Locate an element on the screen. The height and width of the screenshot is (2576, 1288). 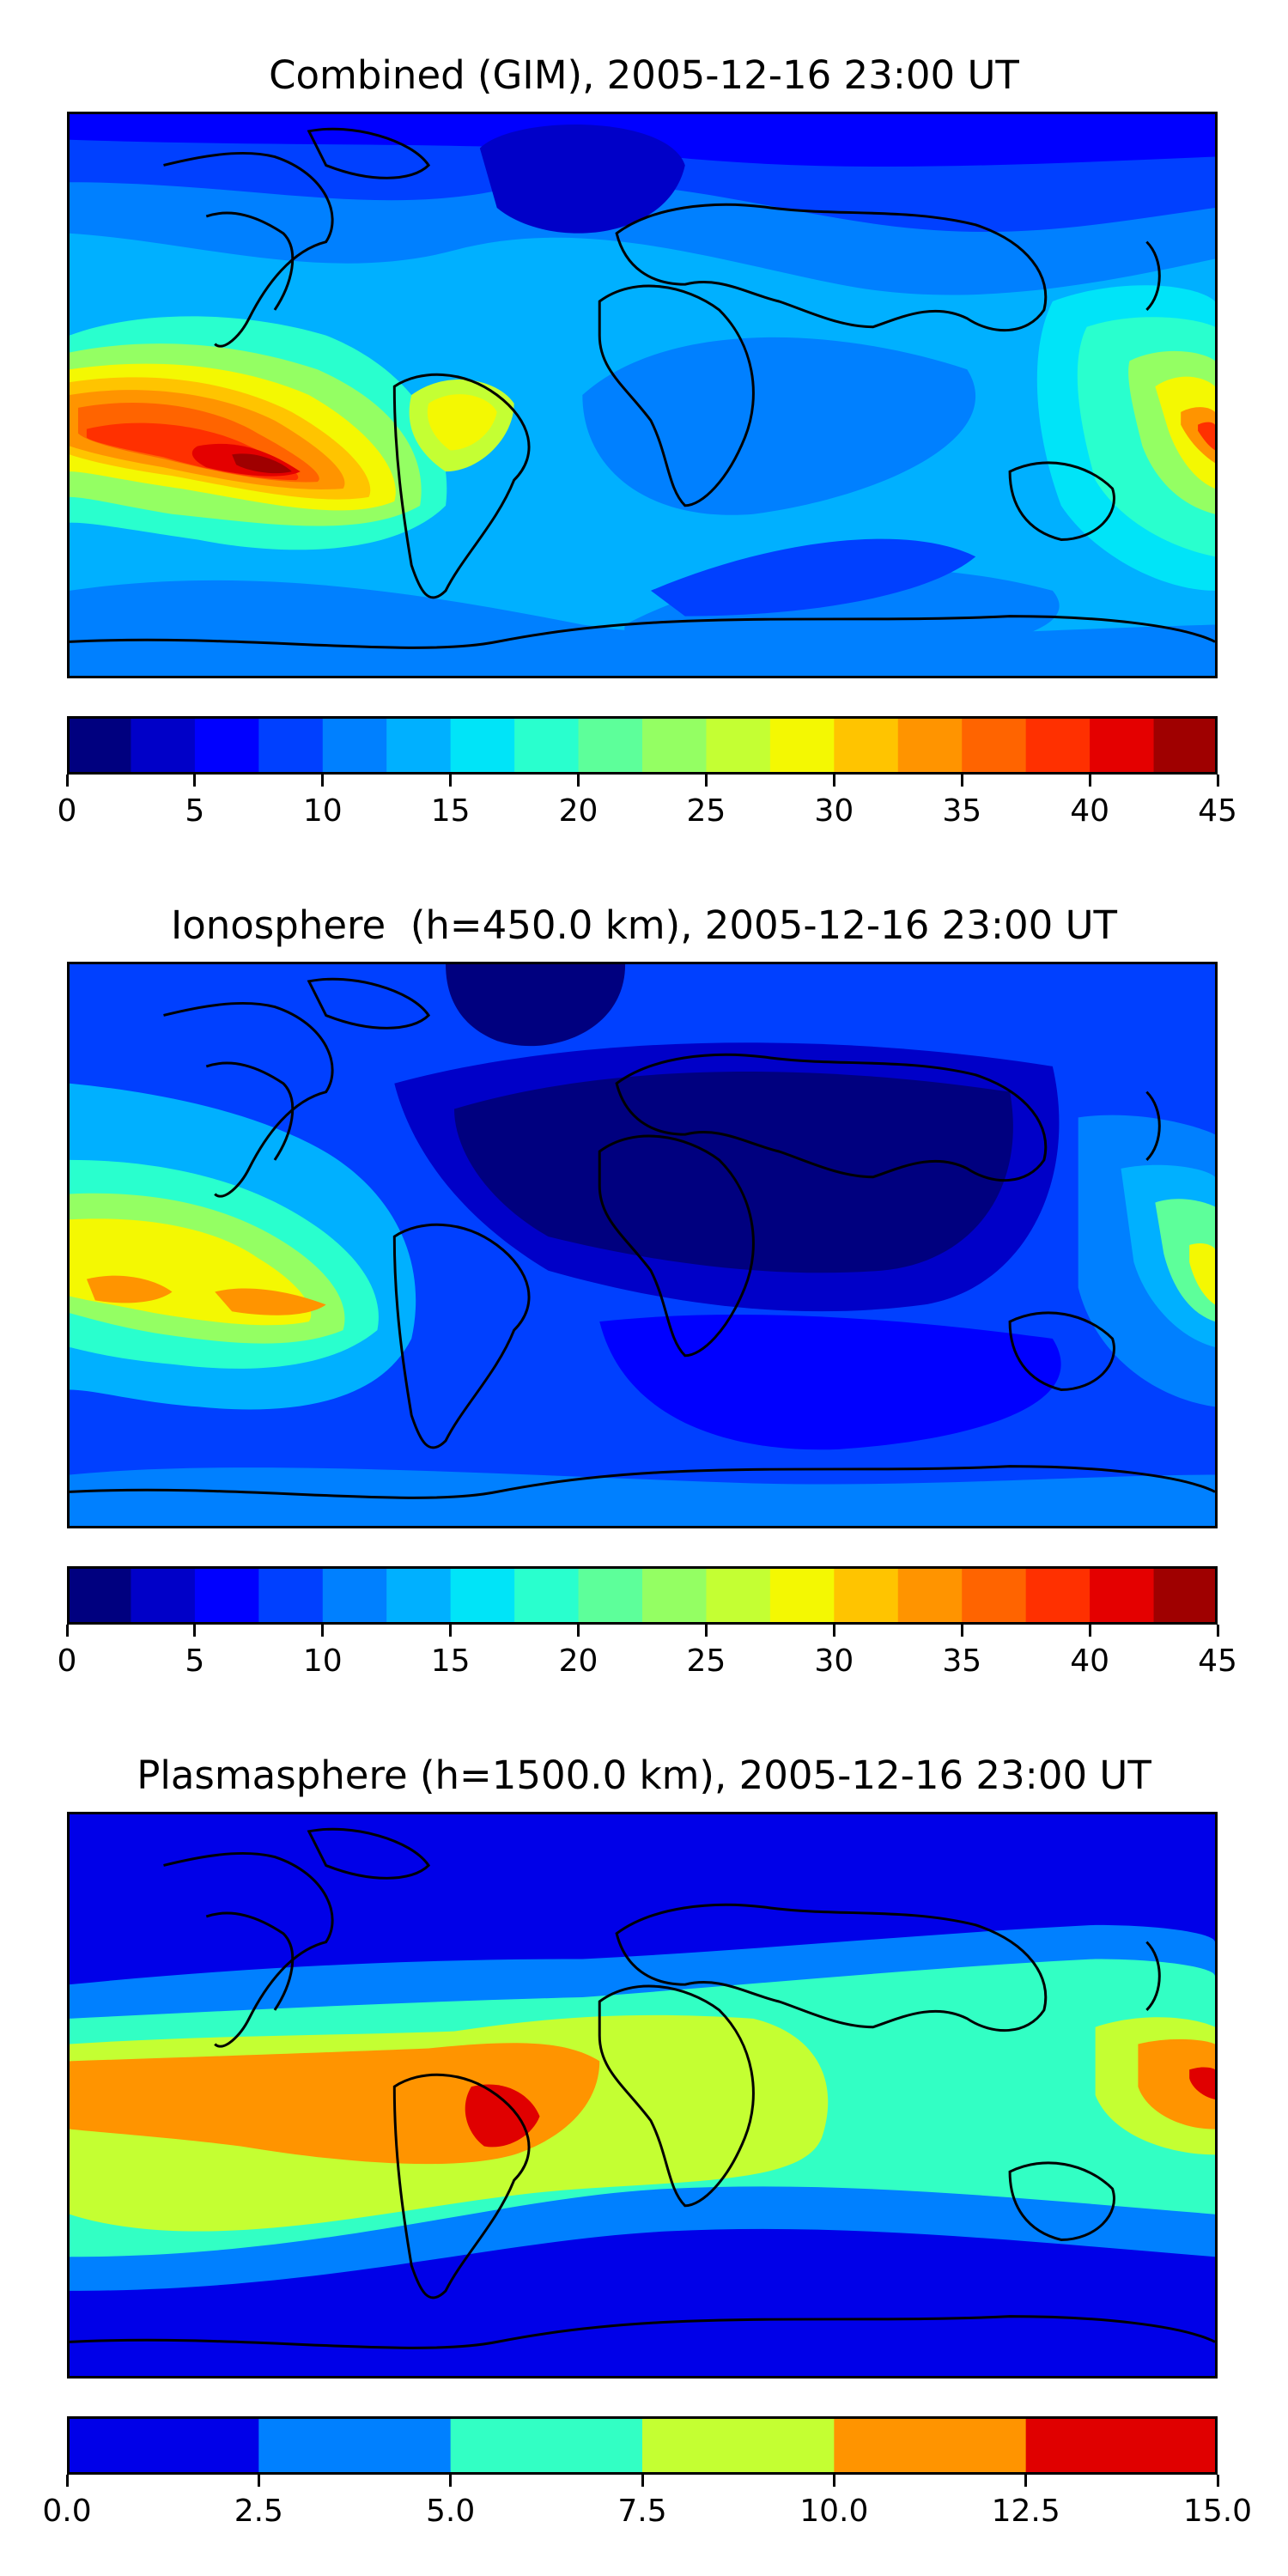
colorbar-ticks: 0.0 2.5 5.0 7.5 10.0 12.5 15.0 is located at coordinates (647, 2502).